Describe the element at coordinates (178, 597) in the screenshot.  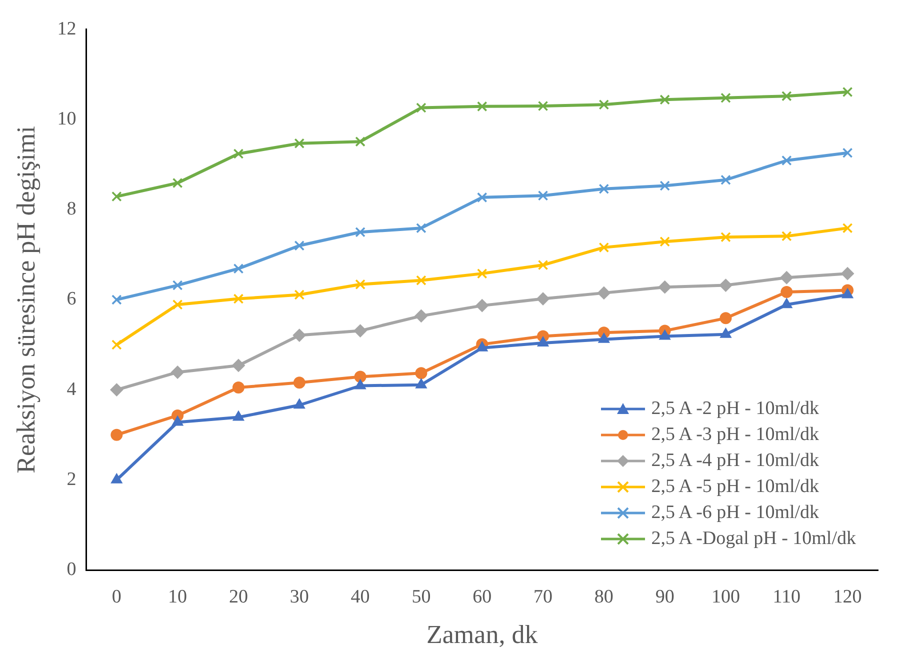
I see `x-tick-label: 10` at that location.